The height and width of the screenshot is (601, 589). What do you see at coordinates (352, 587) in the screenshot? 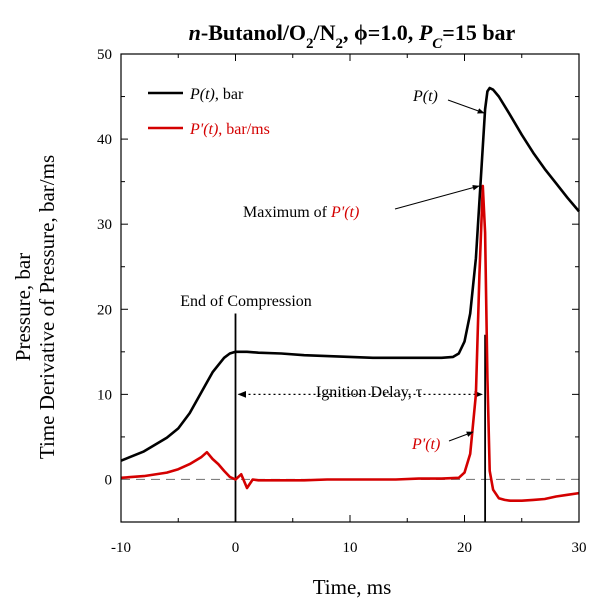
I see `x-axis-label: Time, ms` at bounding box center [352, 587].